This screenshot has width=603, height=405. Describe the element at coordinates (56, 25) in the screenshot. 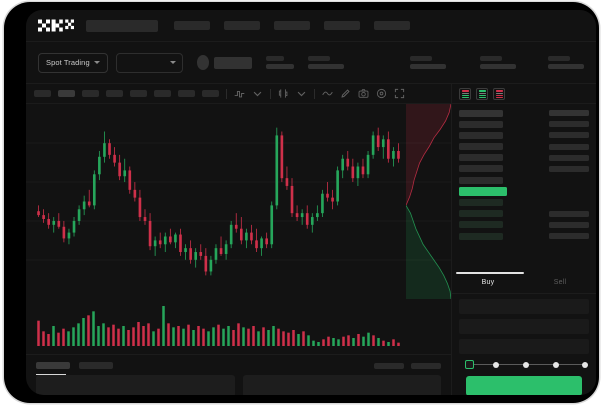

I see `okx-logo` at that location.